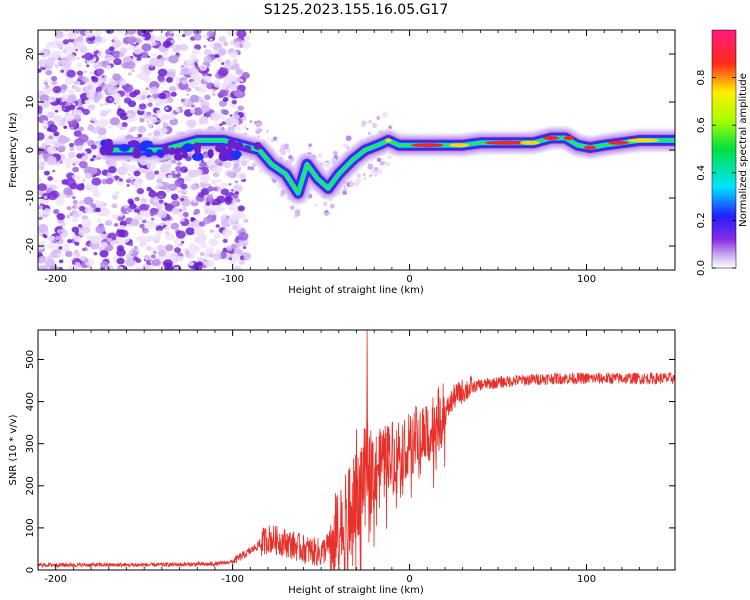 The image size is (750, 600). I want to click on spectrogram-x-tick-label: 0, so click(409, 279).